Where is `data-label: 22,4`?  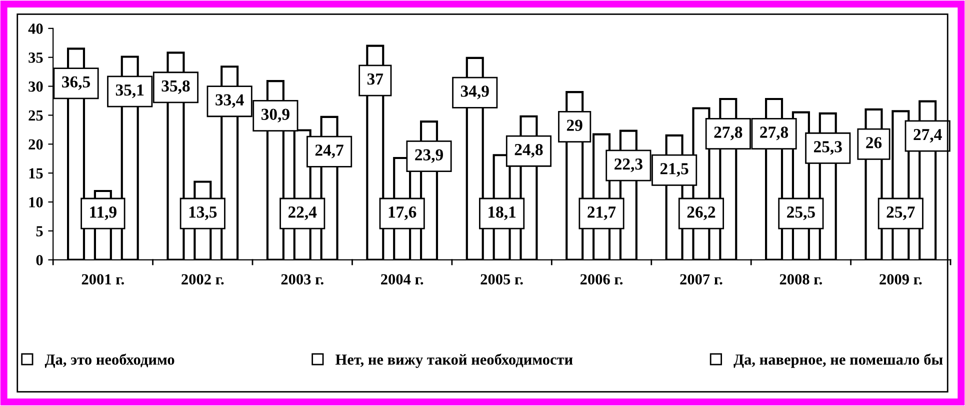 data-label: 22,4 is located at coordinates (302, 213).